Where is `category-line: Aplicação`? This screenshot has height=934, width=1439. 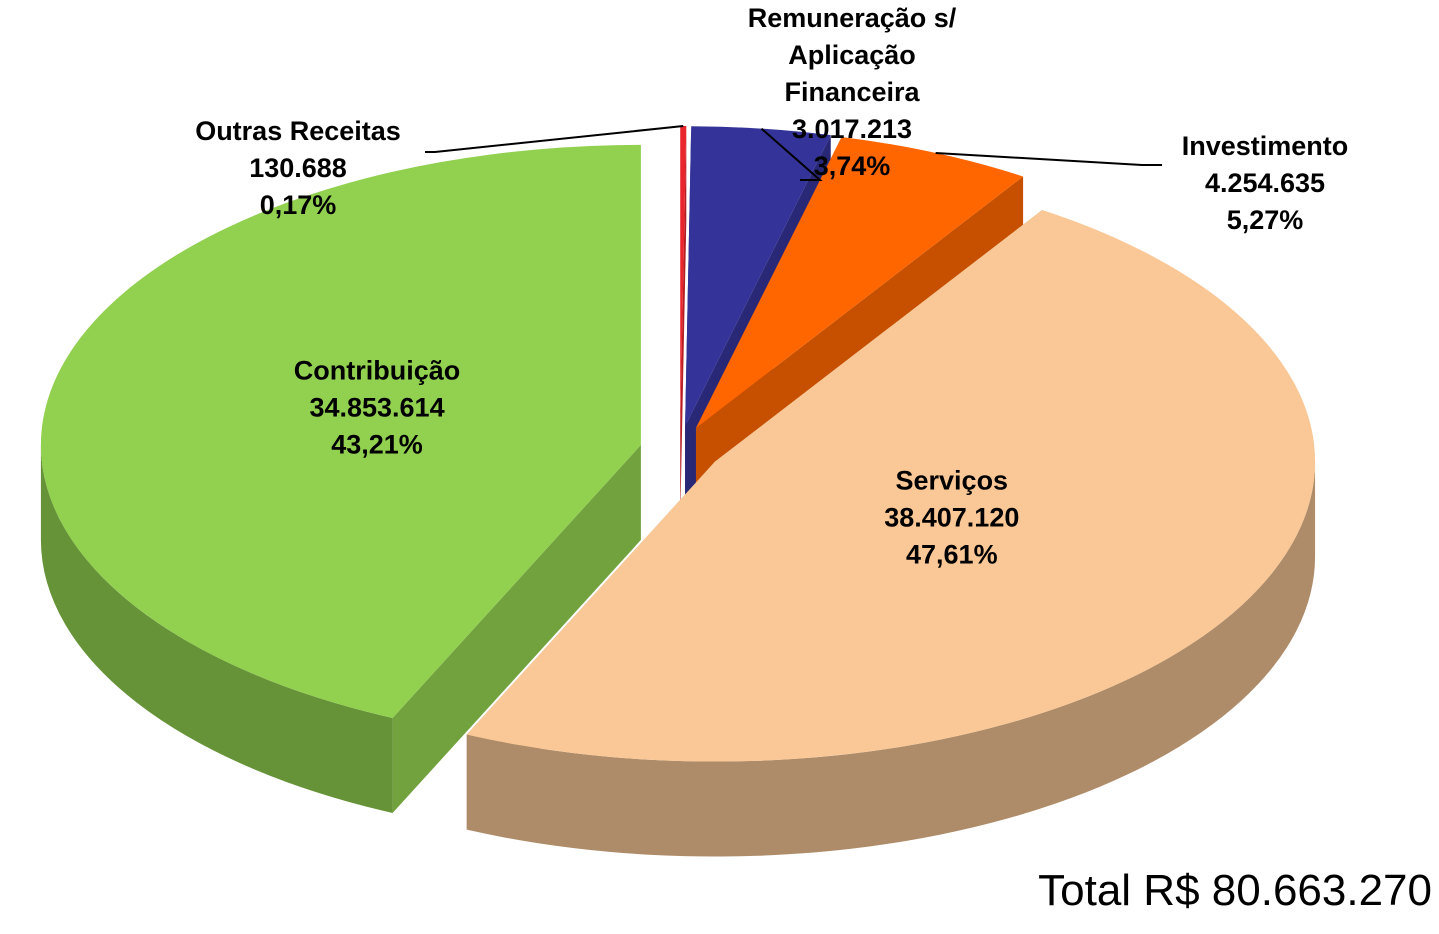
category-line: Aplicação is located at coordinates (852, 55).